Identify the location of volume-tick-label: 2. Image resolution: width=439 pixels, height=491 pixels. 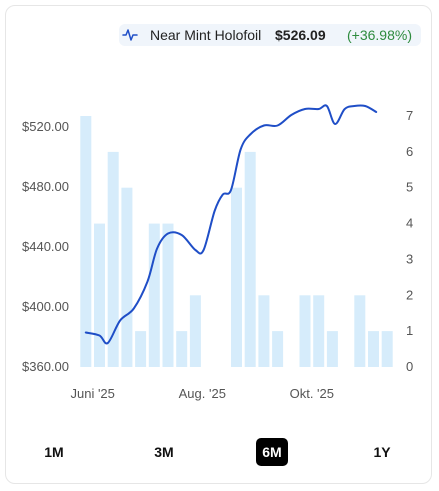
(409, 294).